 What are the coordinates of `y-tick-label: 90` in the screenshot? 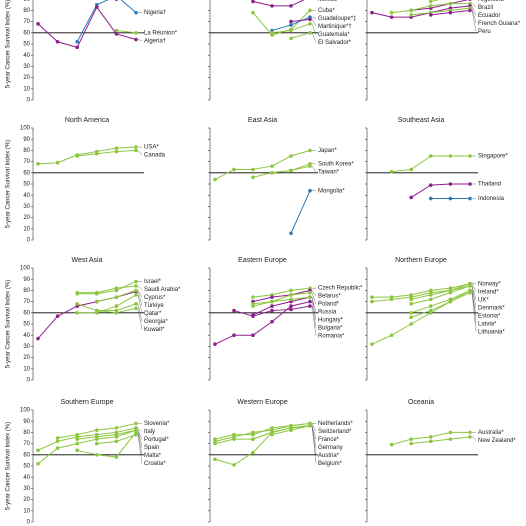 It's located at (26, 140).